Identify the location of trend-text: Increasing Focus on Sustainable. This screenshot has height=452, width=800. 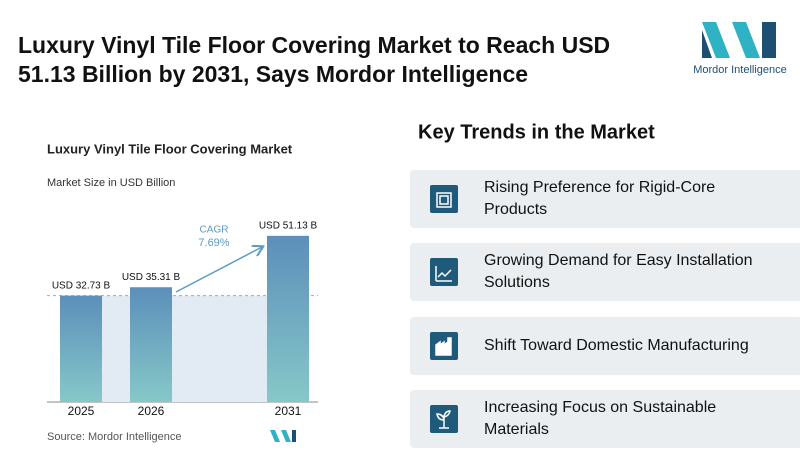
(600, 407).